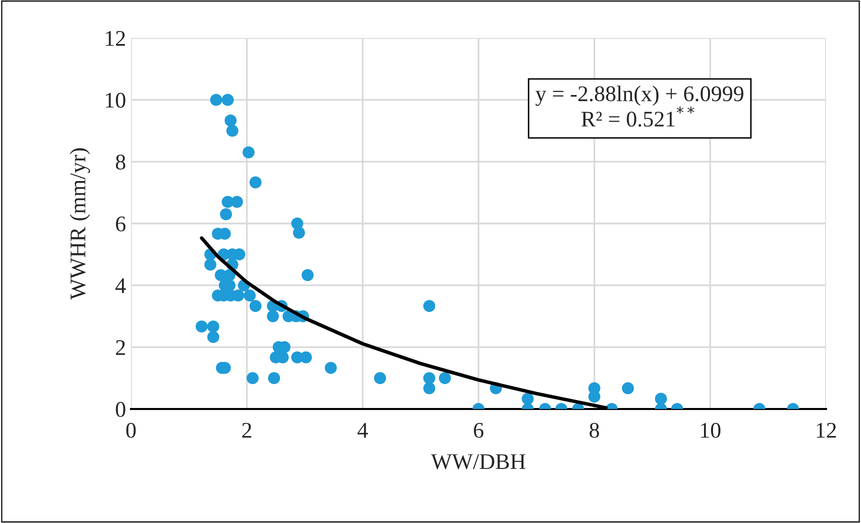 This screenshot has width=861, height=523. Describe the element at coordinates (116, 100) in the screenshot. I see `y-tick-label: 10` at that location.